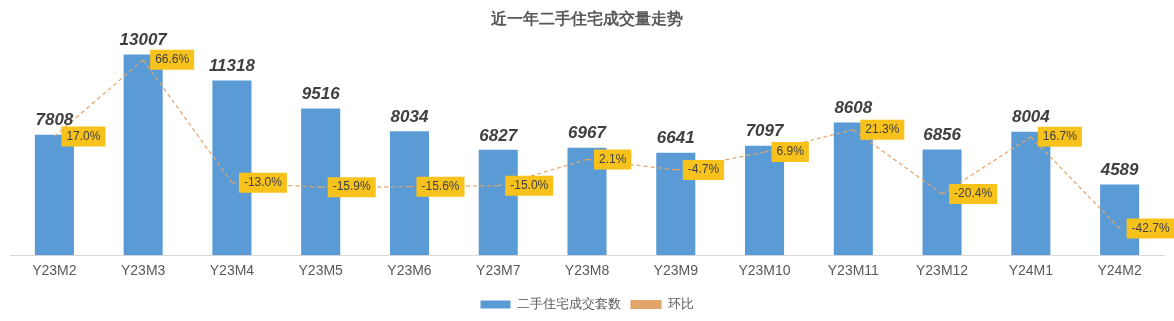  I want to click on data-label: 21.3%, so click(882, 129).